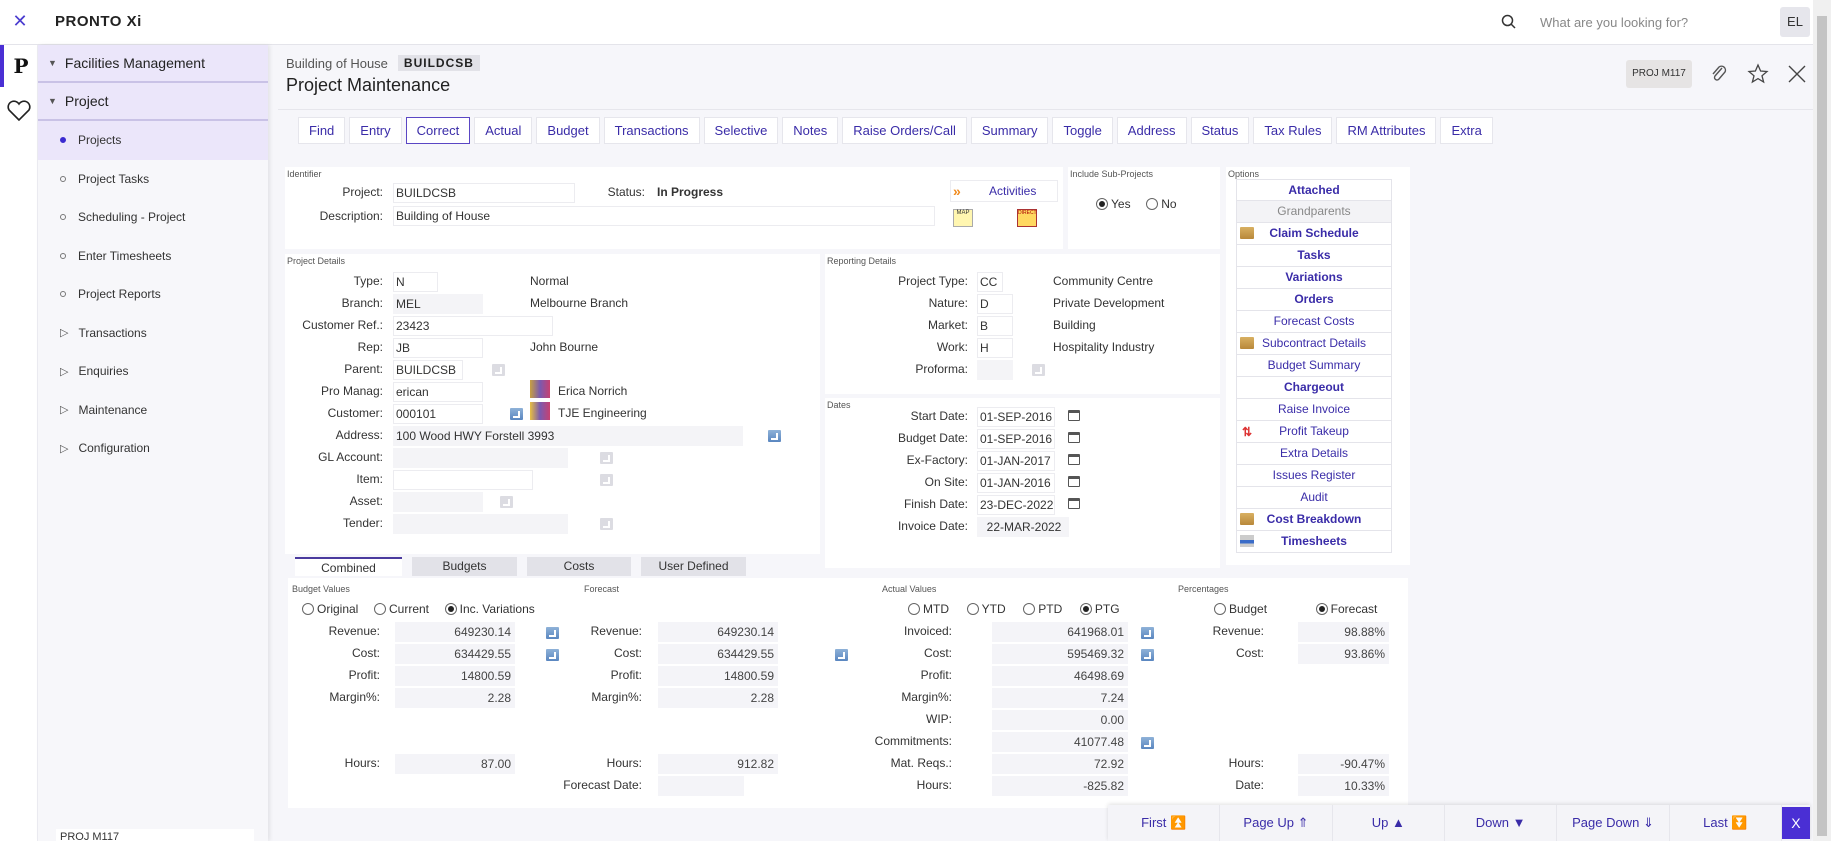  What do you see at coordinates (1038, 370) in the screenshot?
I see `proforma-lookup-icon` at bounding box center [1038, 370].